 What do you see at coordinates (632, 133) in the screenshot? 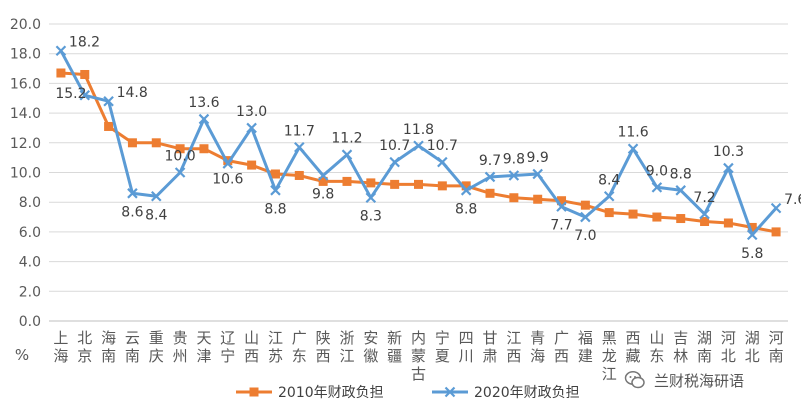
I see `data-label-2020: 11.6` at bounding box center [632, 133].